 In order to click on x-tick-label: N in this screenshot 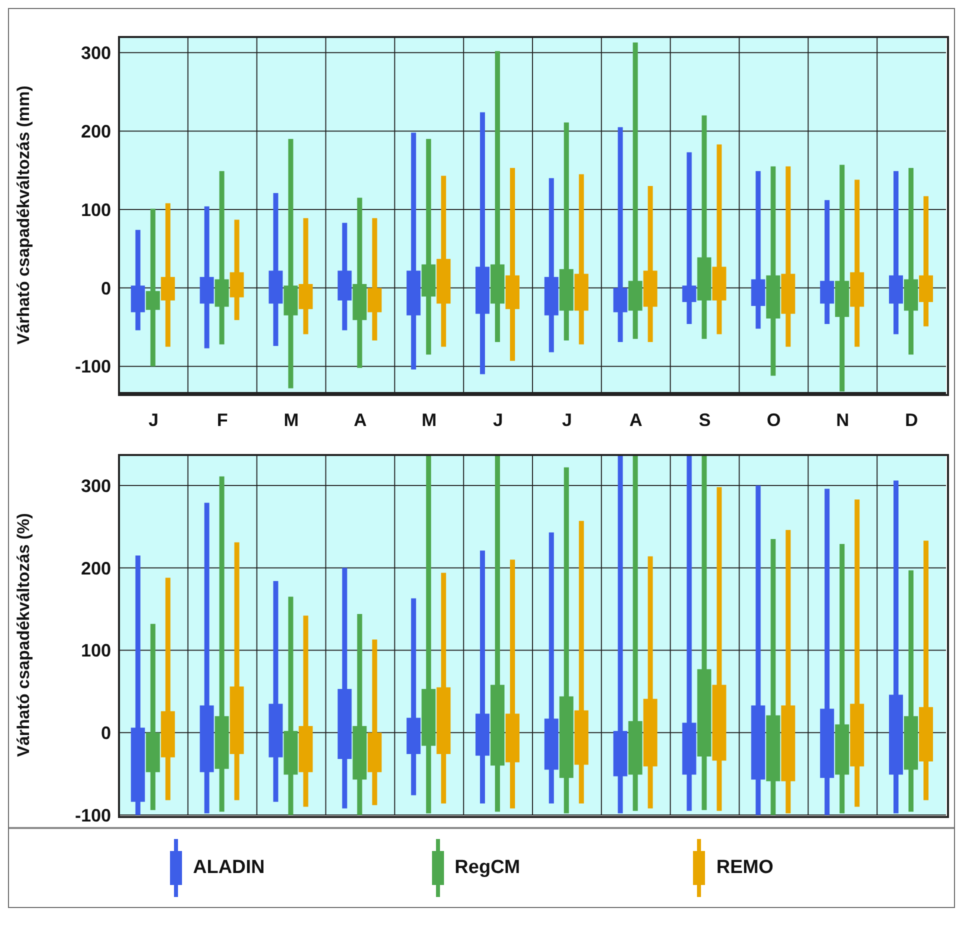, I will do `click(843, 420)`.